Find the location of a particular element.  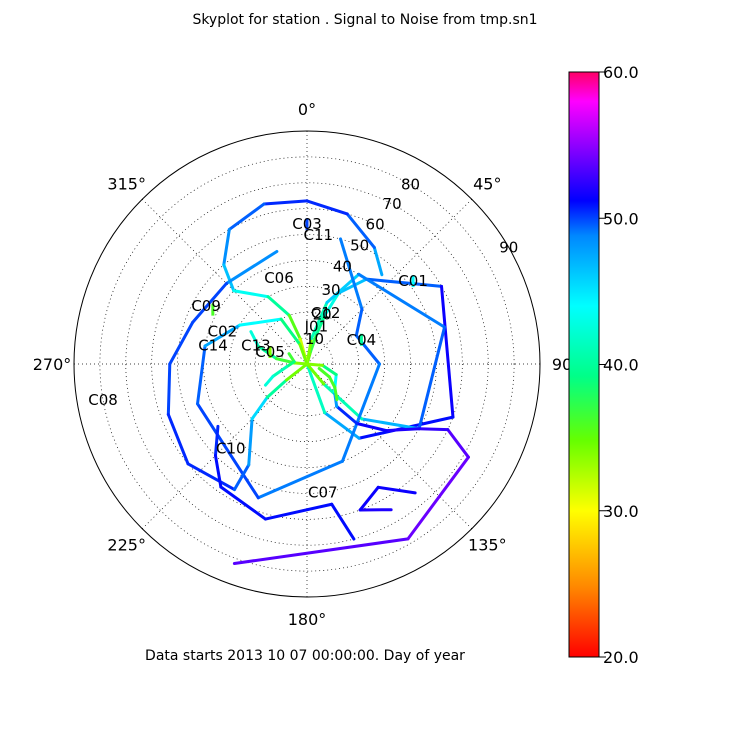

colorbar-tick-label: 20.0 is located at coordinates (621, 657).